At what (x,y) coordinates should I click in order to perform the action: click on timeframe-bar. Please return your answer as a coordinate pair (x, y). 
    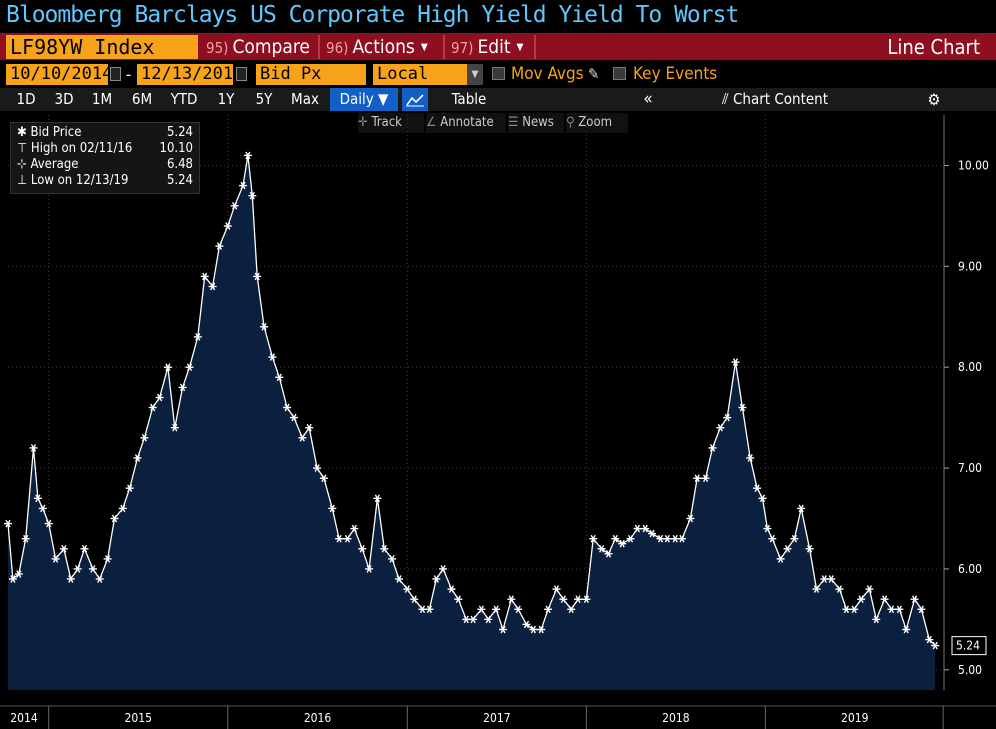
    Looking at the image, I should click on (498, 99).